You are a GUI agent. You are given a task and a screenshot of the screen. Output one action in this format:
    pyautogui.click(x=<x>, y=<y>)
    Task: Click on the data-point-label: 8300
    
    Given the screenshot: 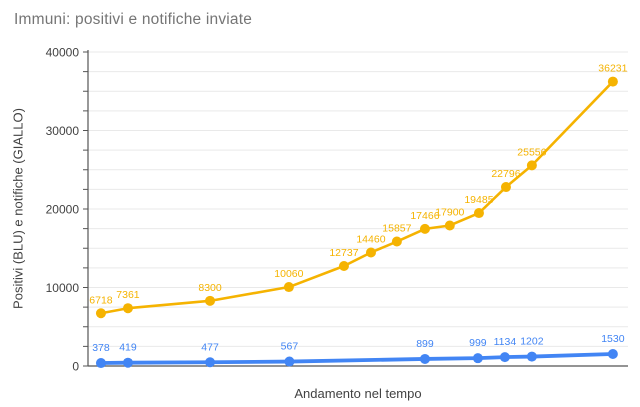 What is the action you would take?
    pyautogui.click(x=210, y=288)
    